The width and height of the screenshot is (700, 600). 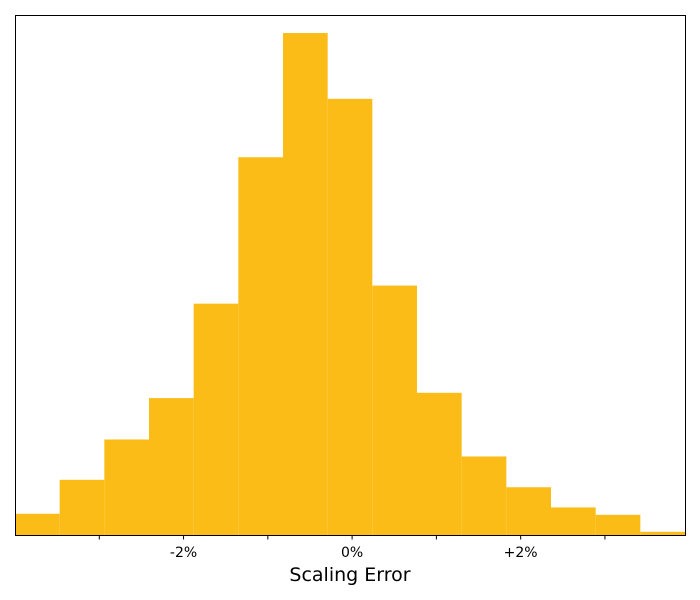 What do you see at coordinates (521, 553) in the screenshot?
I see `x-tick-label: +2%` at bounding box center [521, 553].